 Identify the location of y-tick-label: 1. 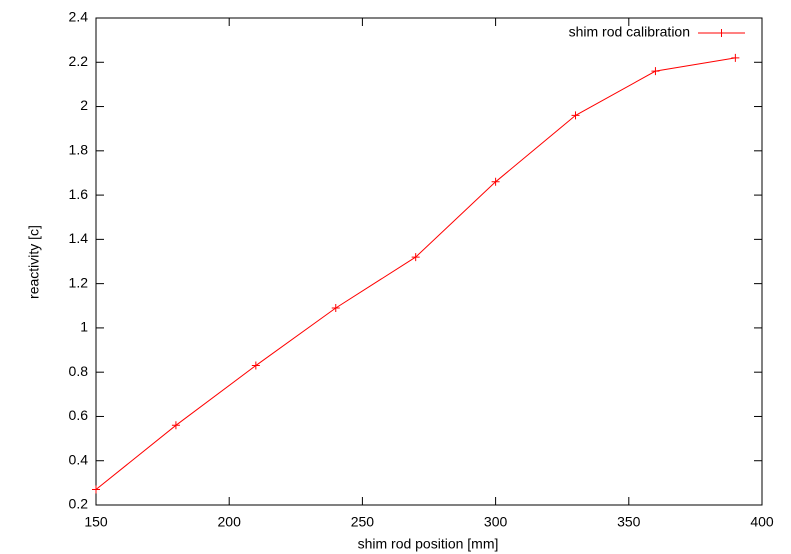
(84, 327).